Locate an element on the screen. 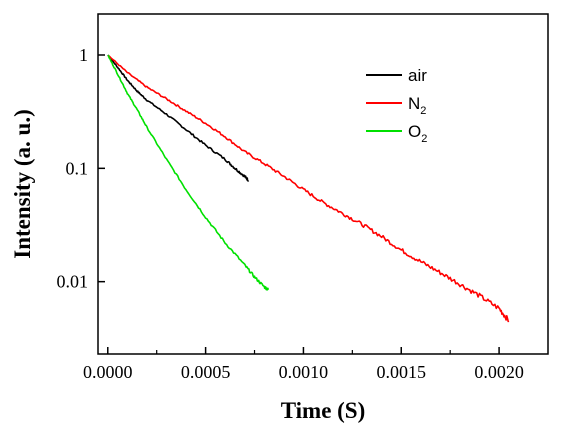  x-tick-label: 0.0015 is located at coordinates (402, 372).